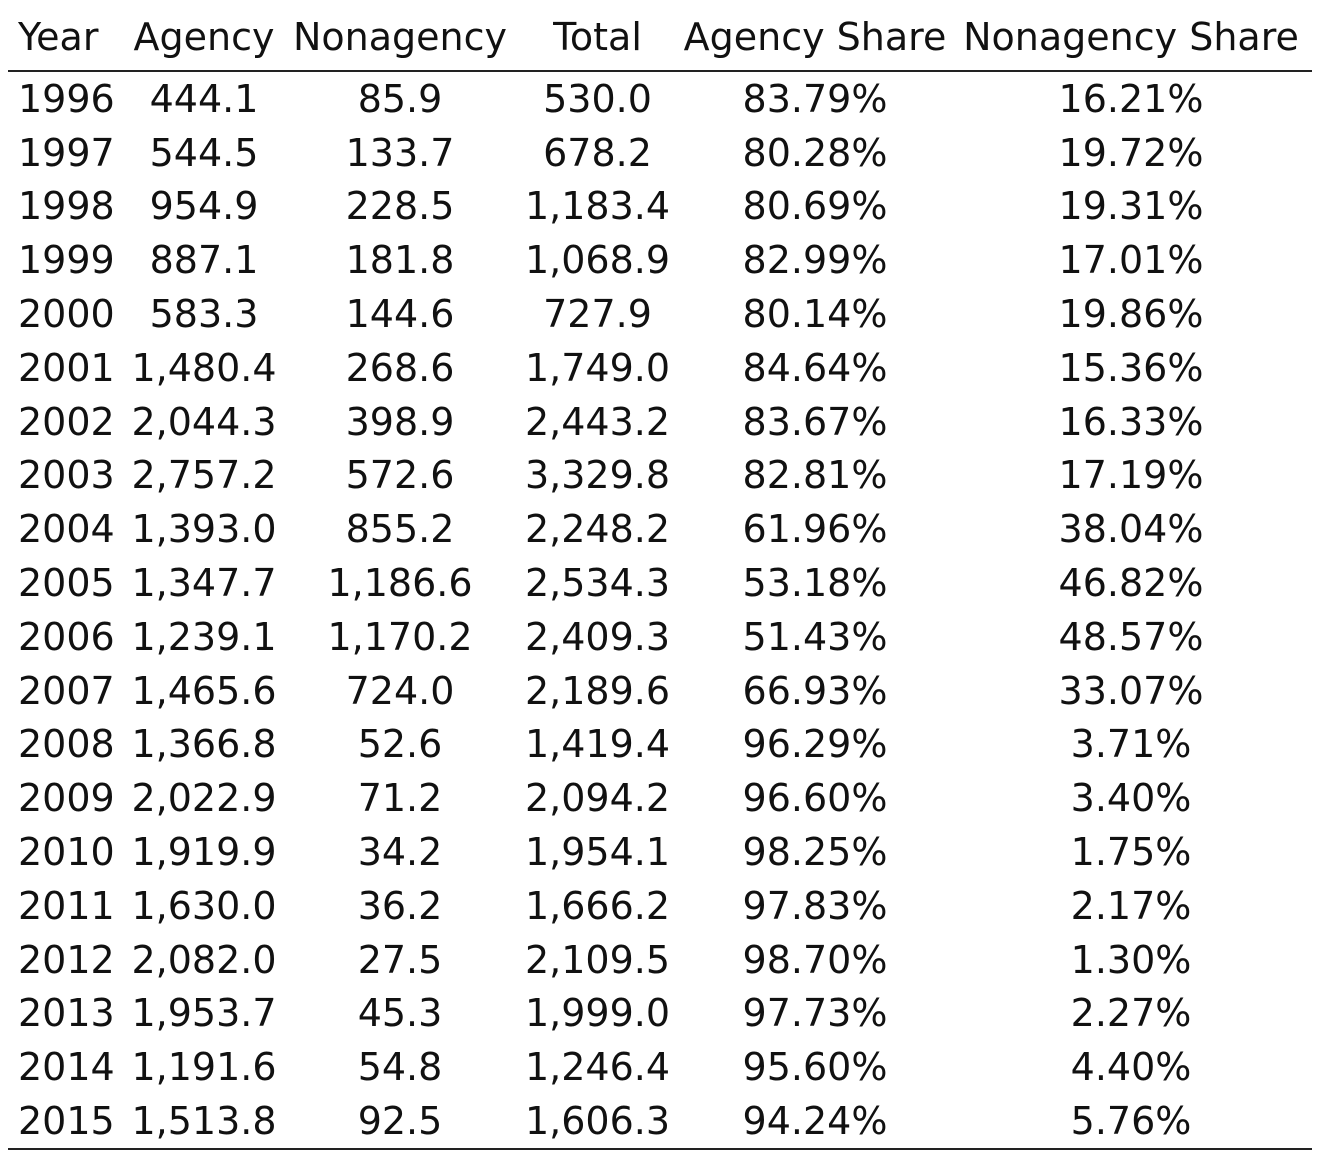  Describe the element at coordinates (66, 260) in the screenshot. I see `year-cell: 1999` at that location.